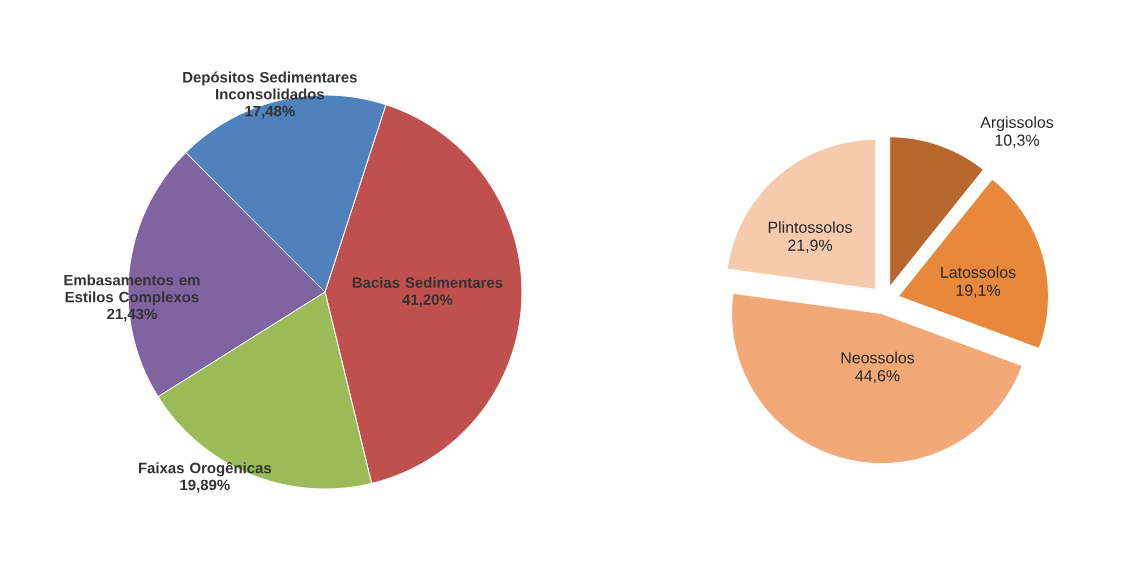 The height and width of the screenshot is (570, 1142). What do you see at coordinates (1017, 124) in the screenshot?
I see `slice-label: Argissolos` at bounding box center [1017, 124].